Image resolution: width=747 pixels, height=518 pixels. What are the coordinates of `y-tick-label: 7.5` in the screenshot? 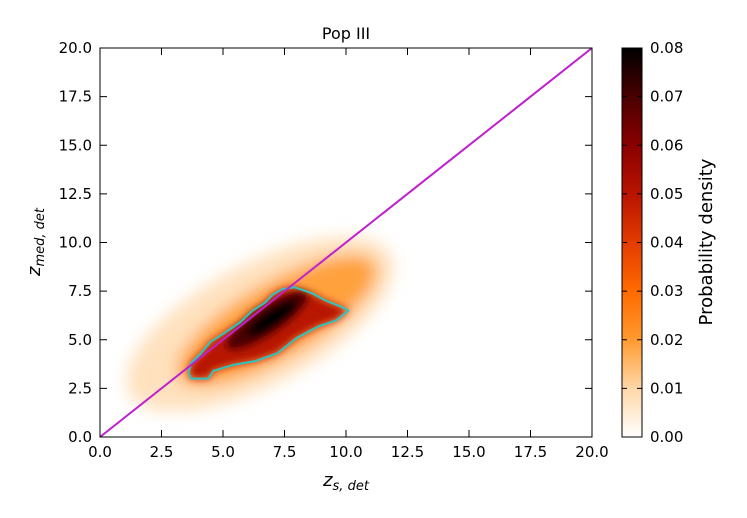 It's located at (80, 291).